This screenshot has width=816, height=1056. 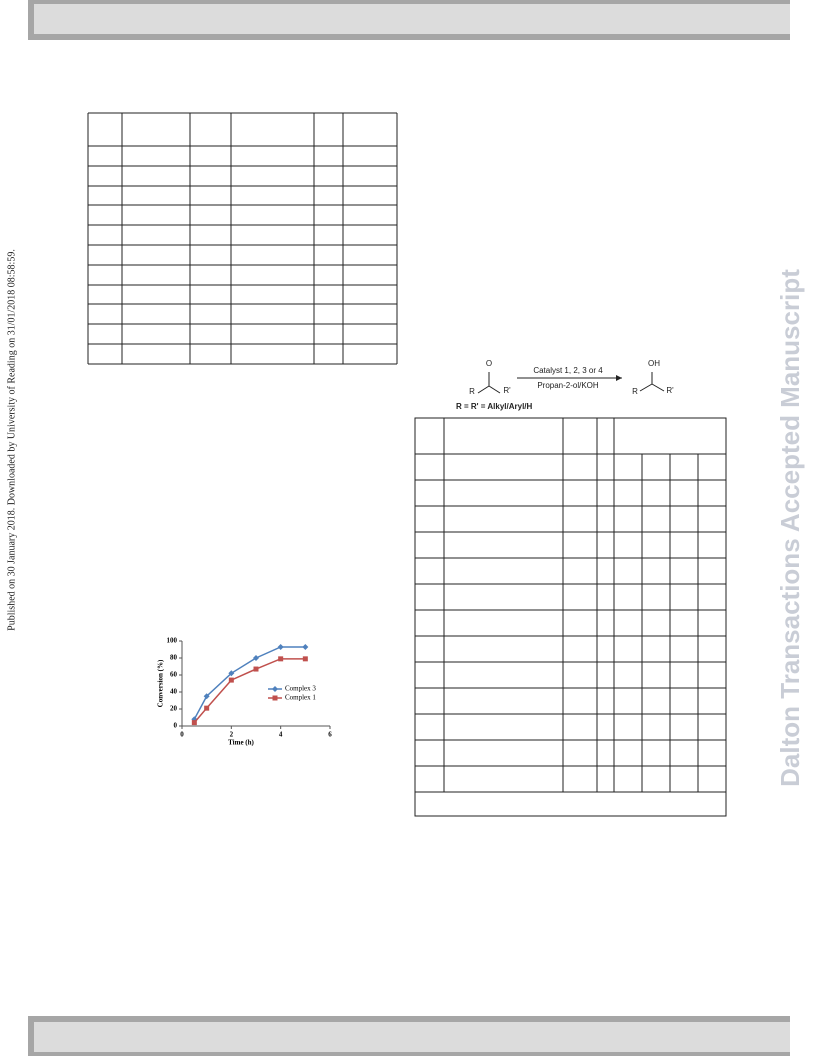 I want to click on table-2-border, so click(x=570, y=617).